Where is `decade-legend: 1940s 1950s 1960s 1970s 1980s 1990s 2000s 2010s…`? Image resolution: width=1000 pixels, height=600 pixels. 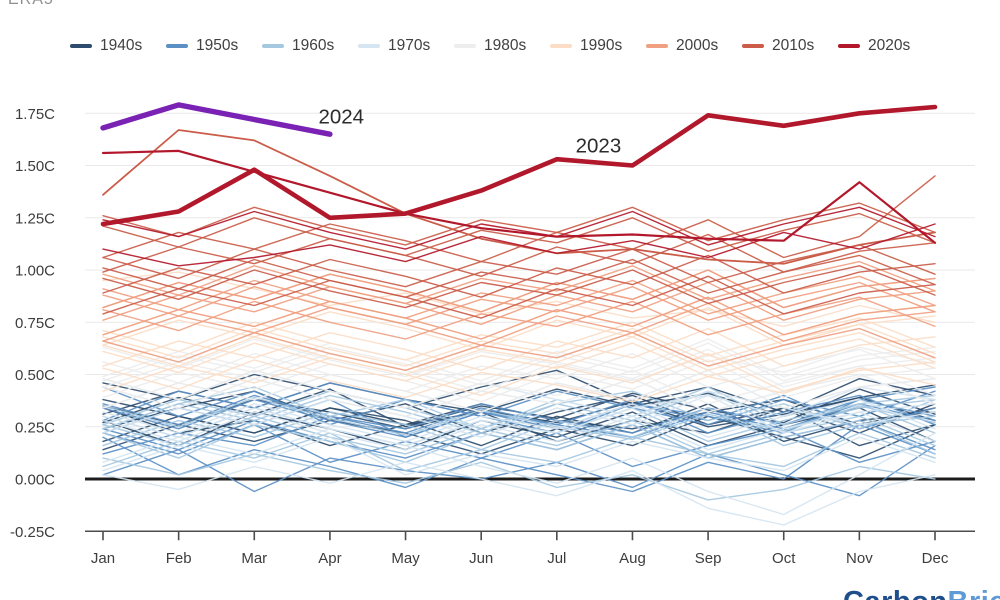
decade-legend: 1940s 1950s 1960s 1970s 1980s 1990s 2000s 2010s… is located at coordinates (500, 30).